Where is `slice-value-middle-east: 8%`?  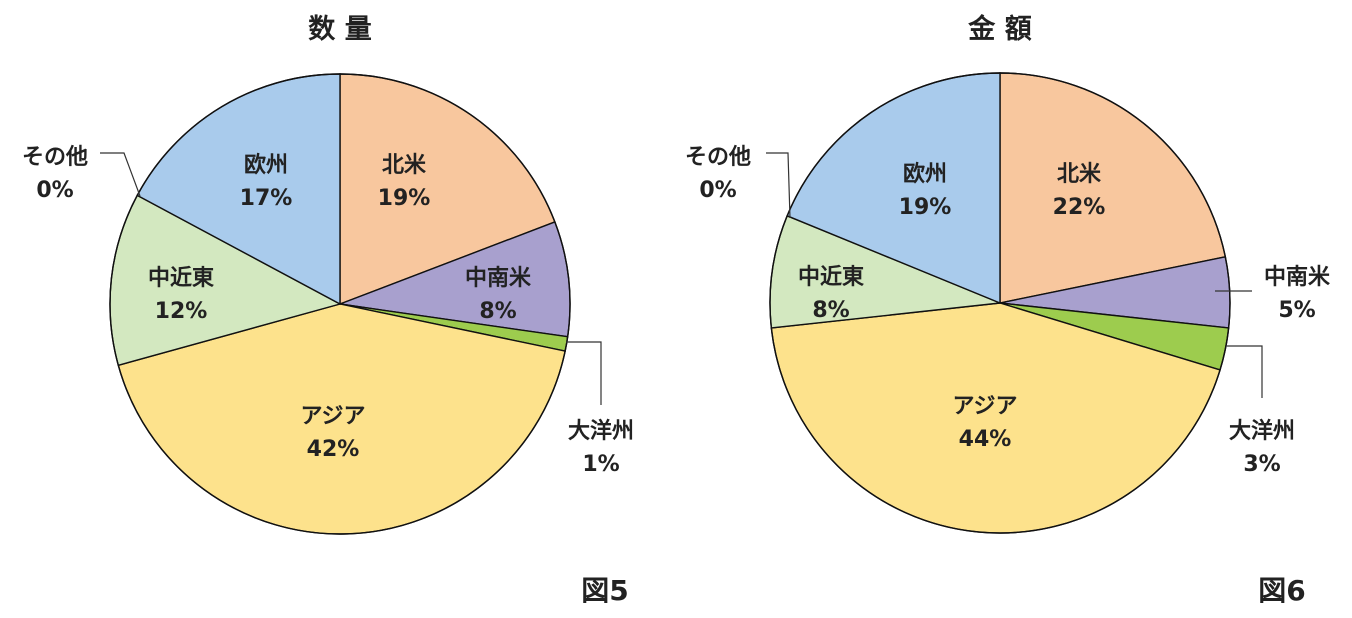 slice-value-middle-east: 8% is located at coordinates (830, 310).